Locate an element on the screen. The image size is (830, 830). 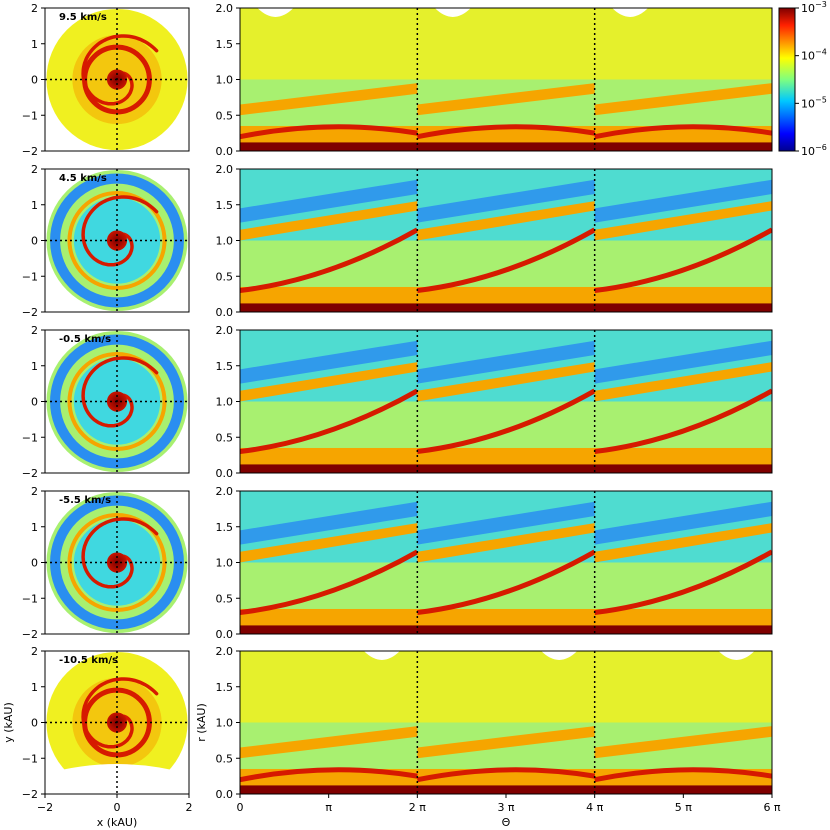
x-tick-label: 2 is located at coordinates (189, 807).